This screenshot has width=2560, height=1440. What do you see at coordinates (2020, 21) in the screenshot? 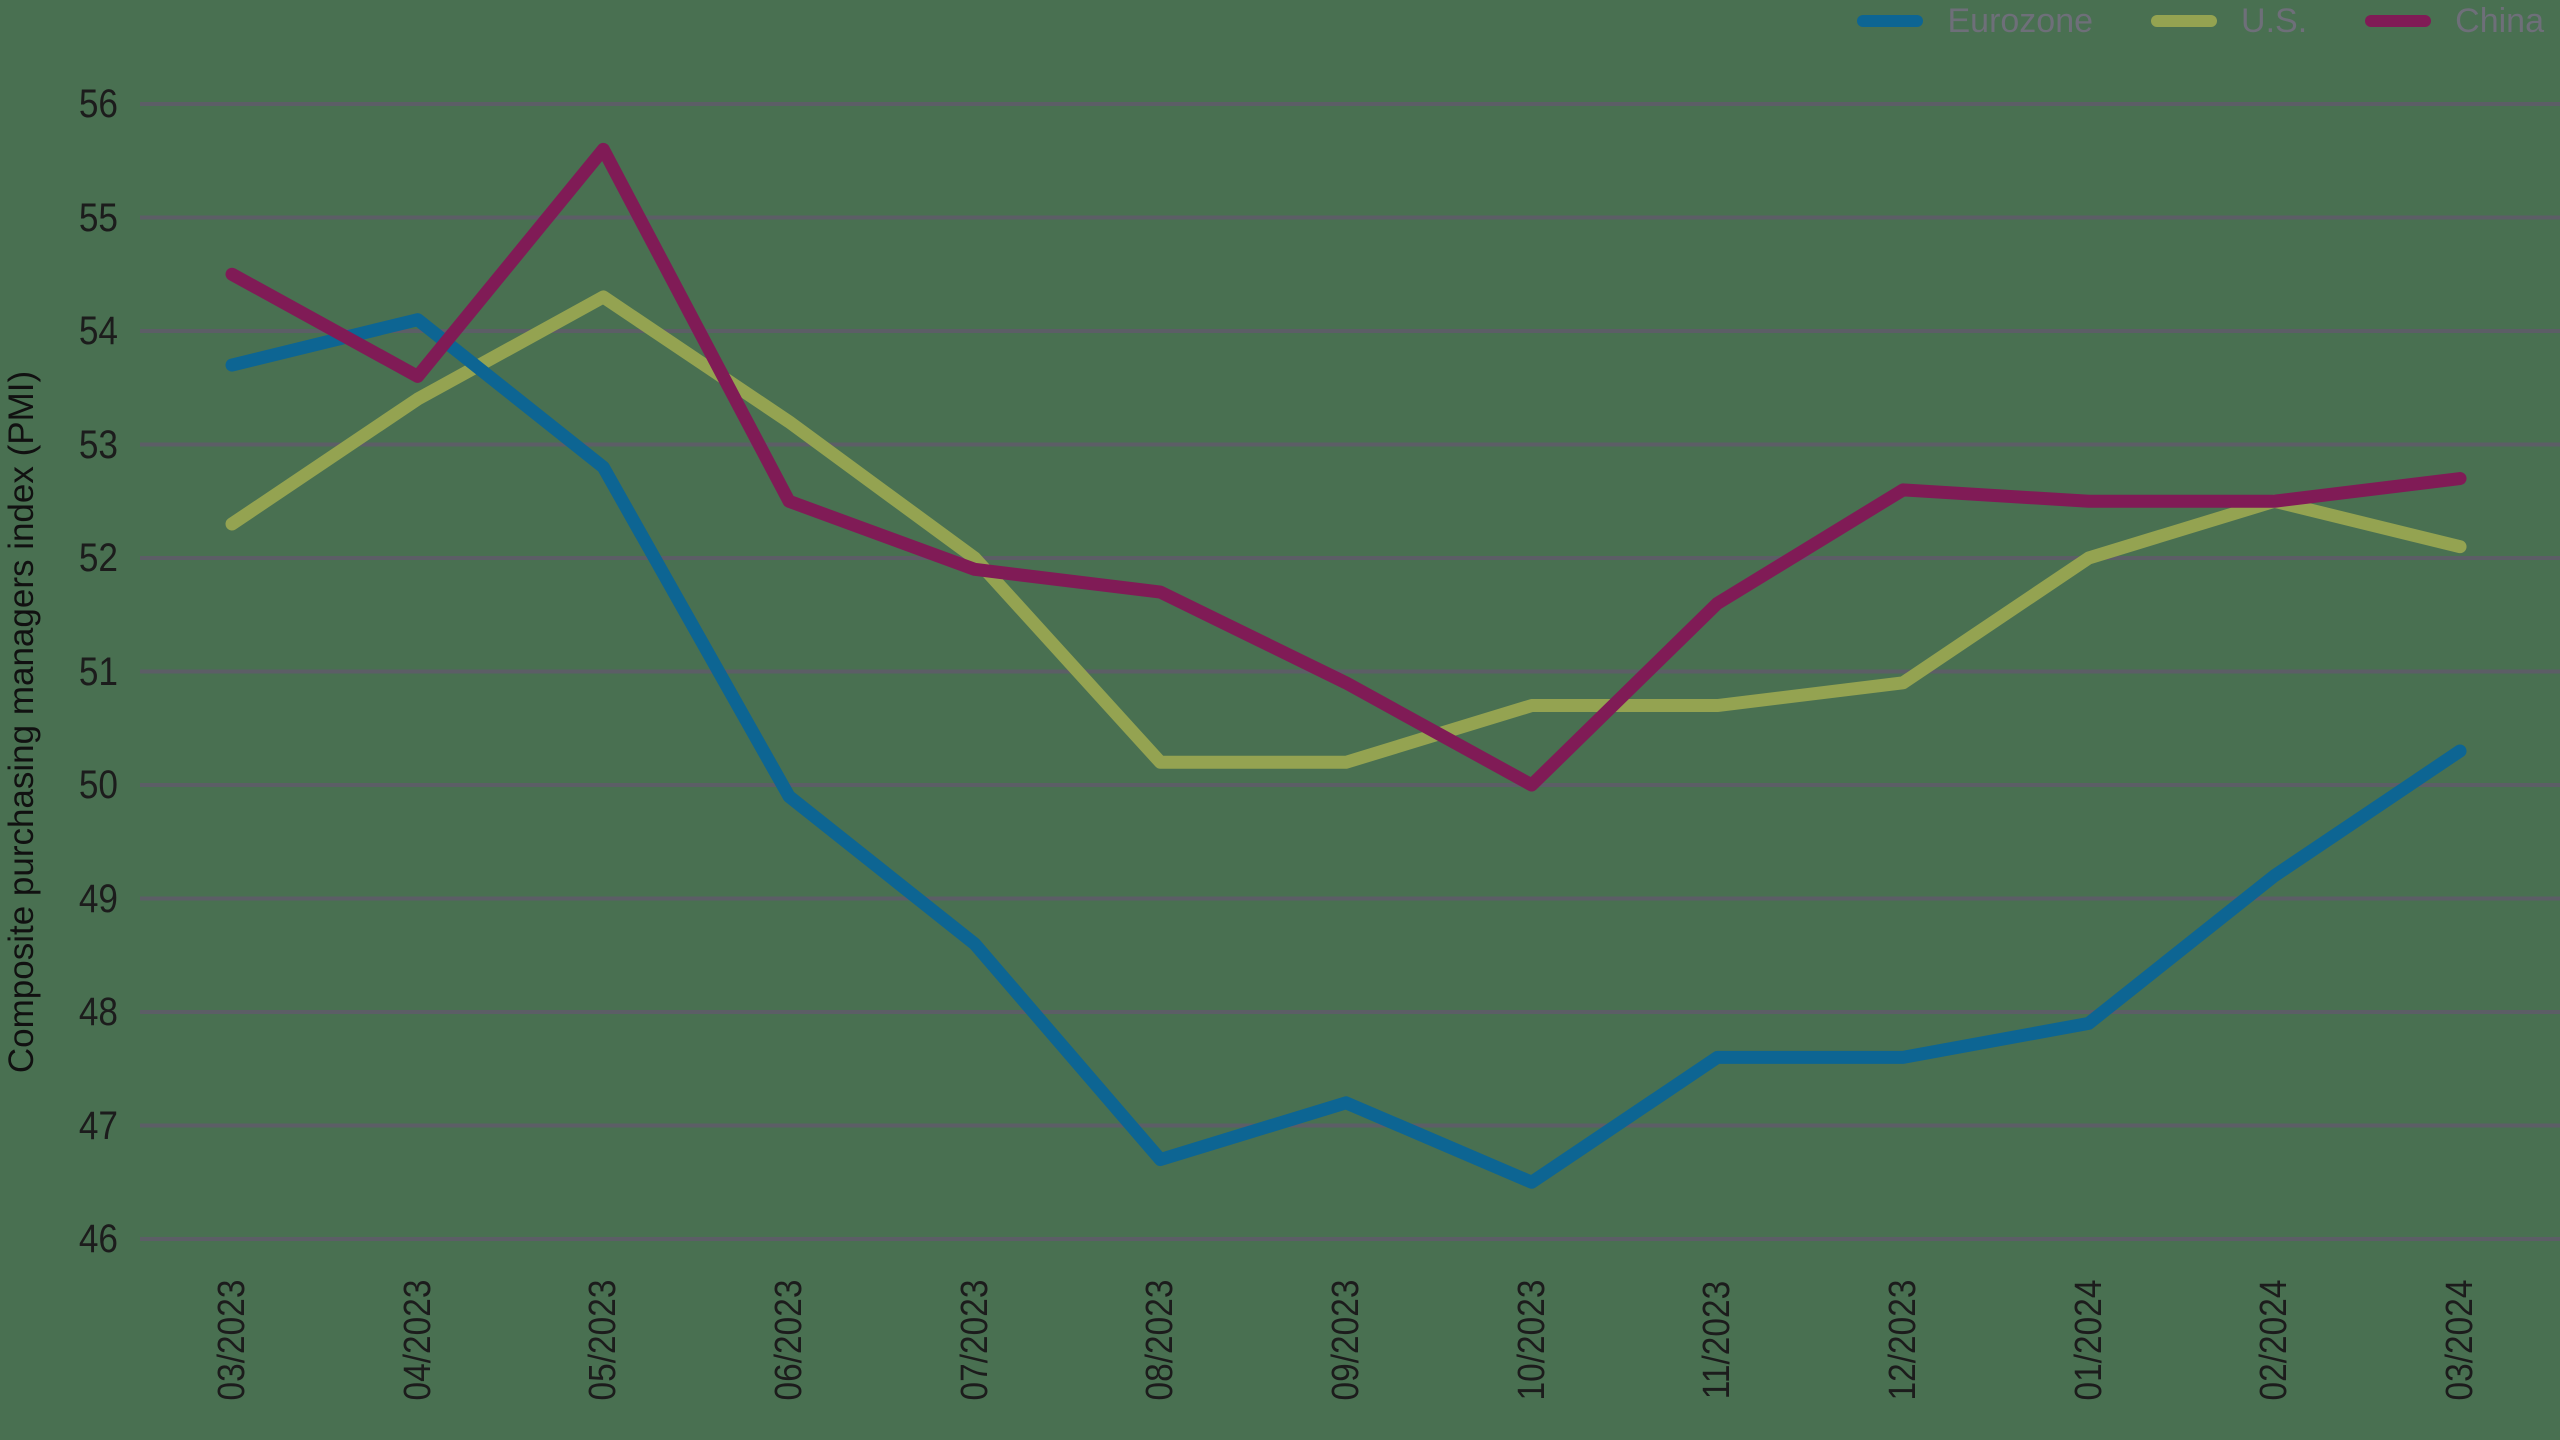
I see `legend-label: Eurozone` at bounding box center [2020, 21].